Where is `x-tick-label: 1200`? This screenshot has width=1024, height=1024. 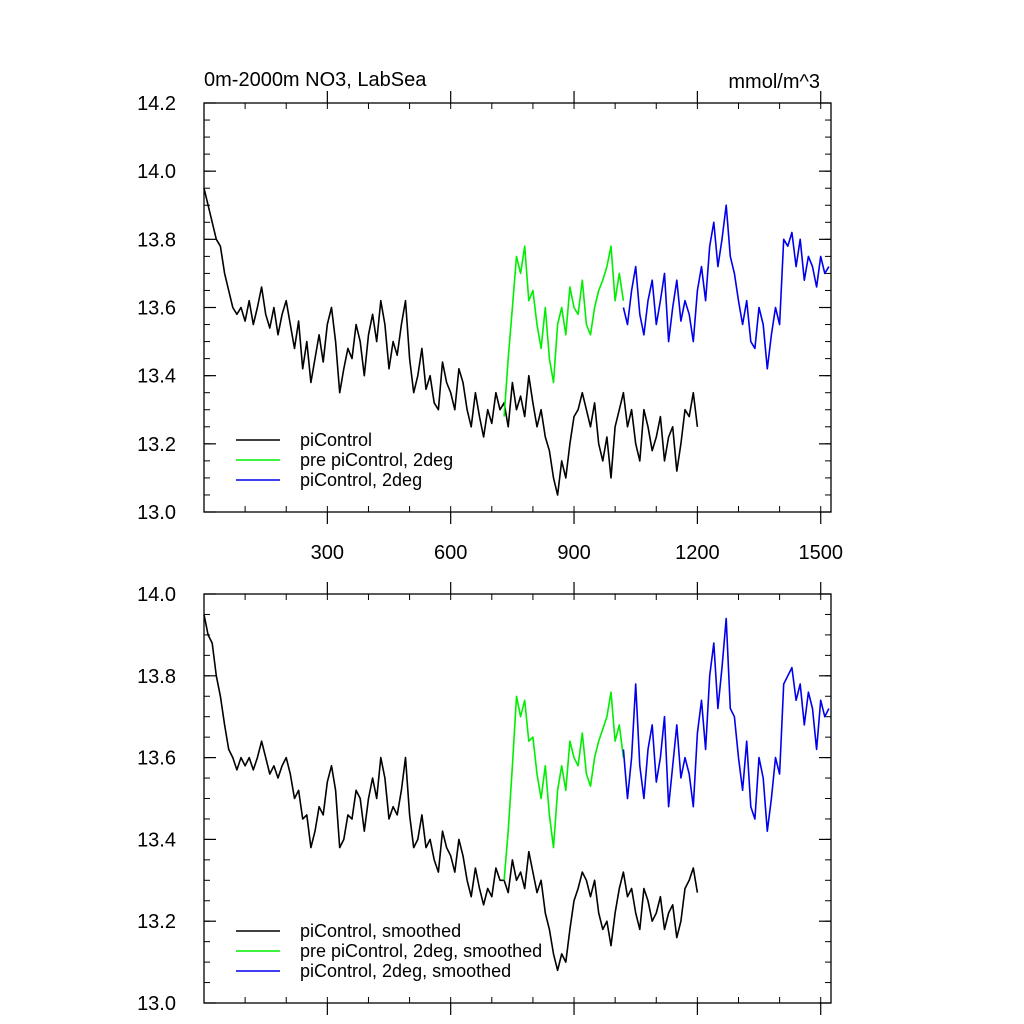
x-tick-label: 1200 is located at coordinates (697, 553).